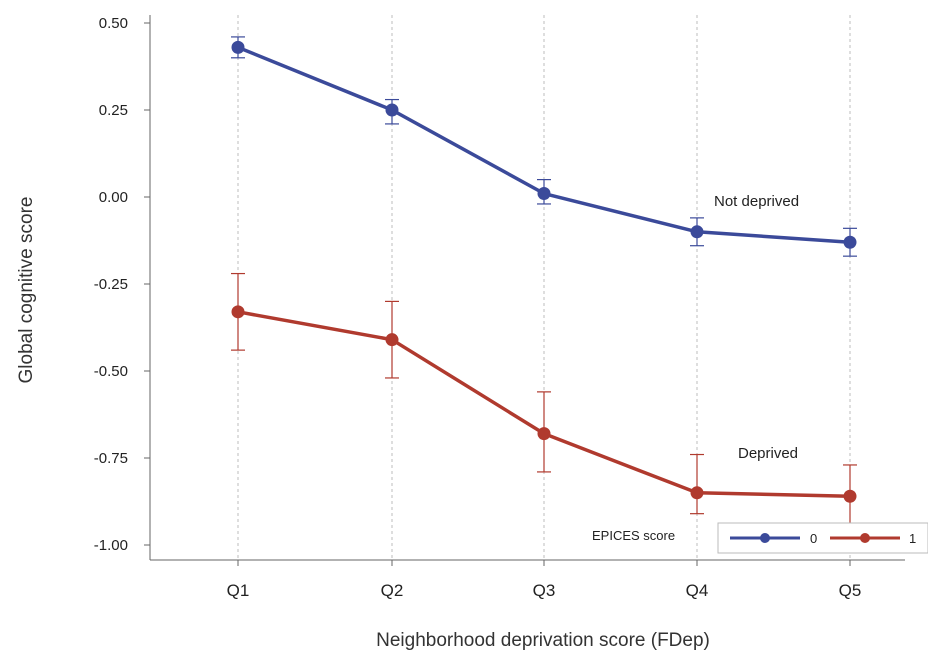  I want to click on legend-label-series-1: 1, so click(912, 538).